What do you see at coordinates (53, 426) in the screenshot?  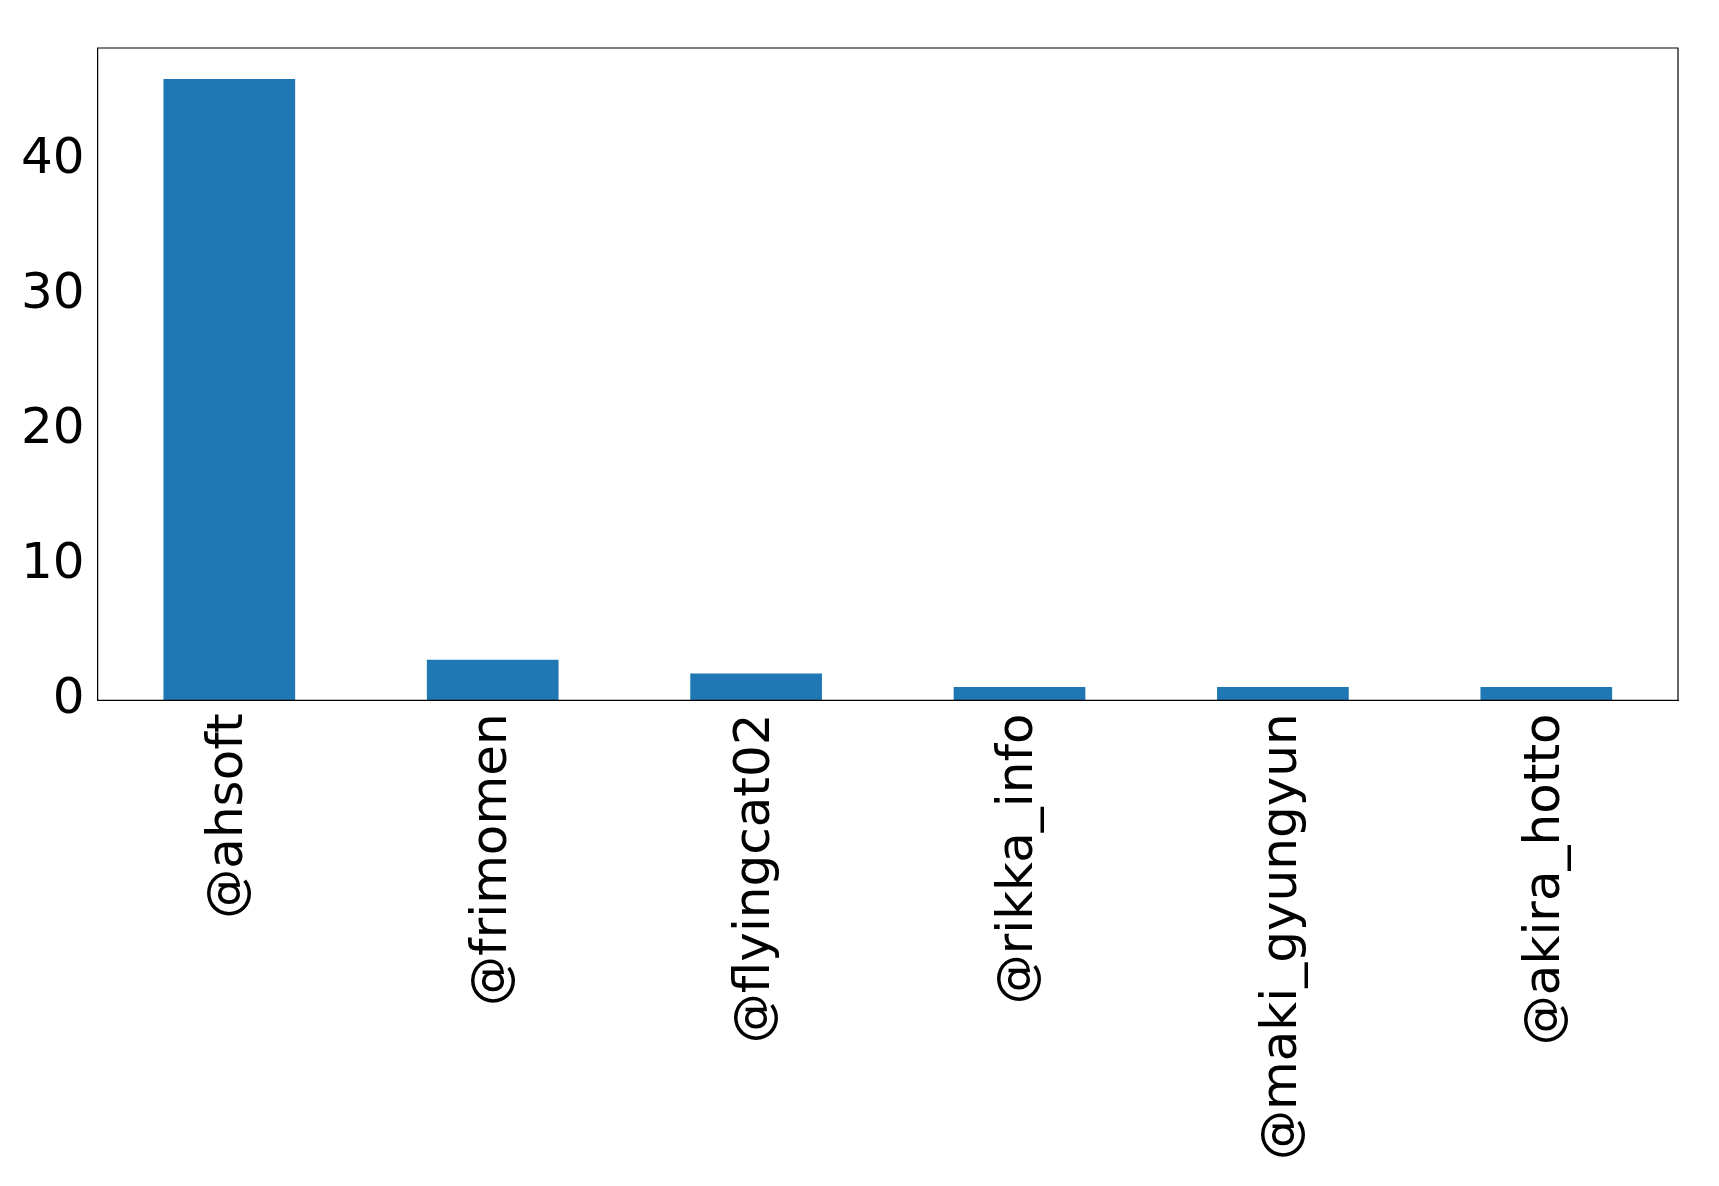 I see `y-tick-label: 20` at bounding box center [53, 426].